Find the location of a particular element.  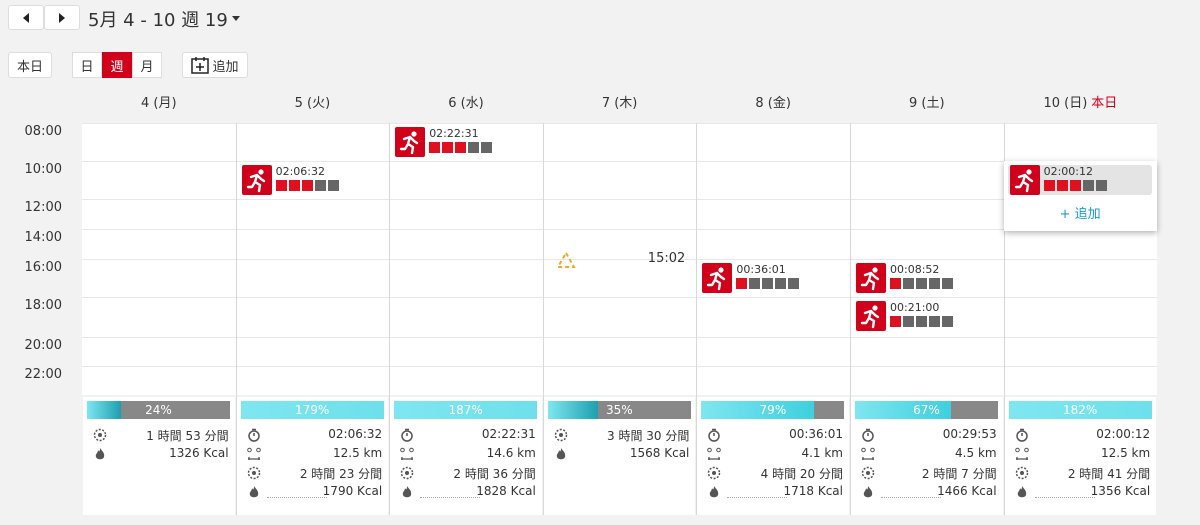

view-button: 月 is located at coordinates (147, 65).